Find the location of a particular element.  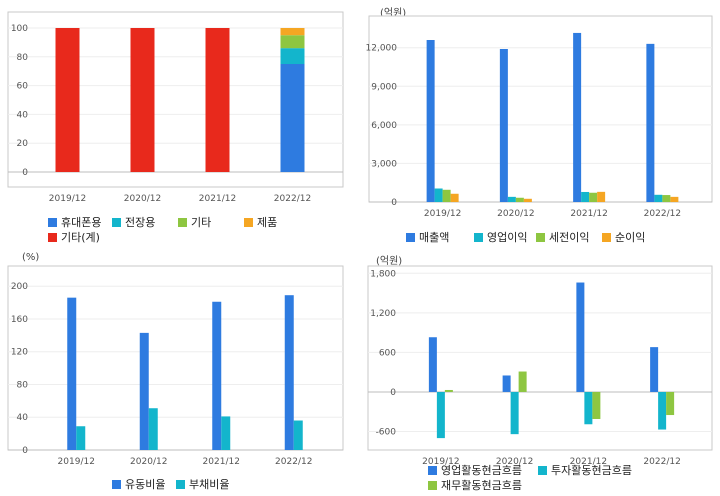

y-tick-label: -600 is located at coordinates (386, 433).